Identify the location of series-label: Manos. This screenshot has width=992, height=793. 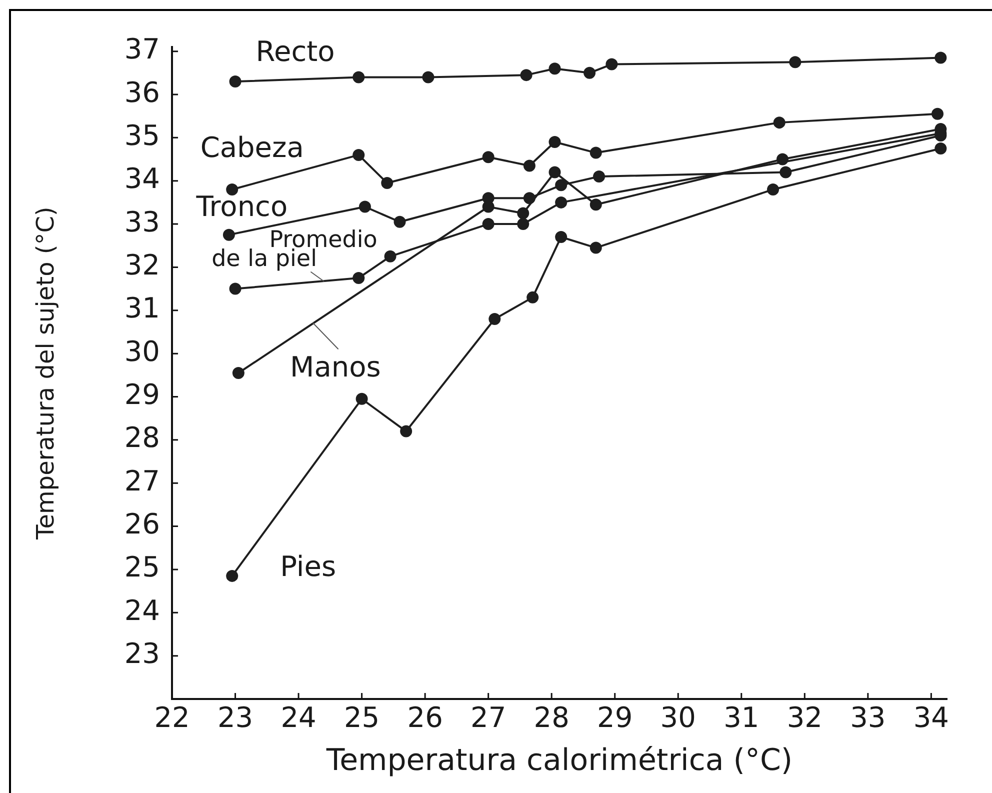
(335, 367).